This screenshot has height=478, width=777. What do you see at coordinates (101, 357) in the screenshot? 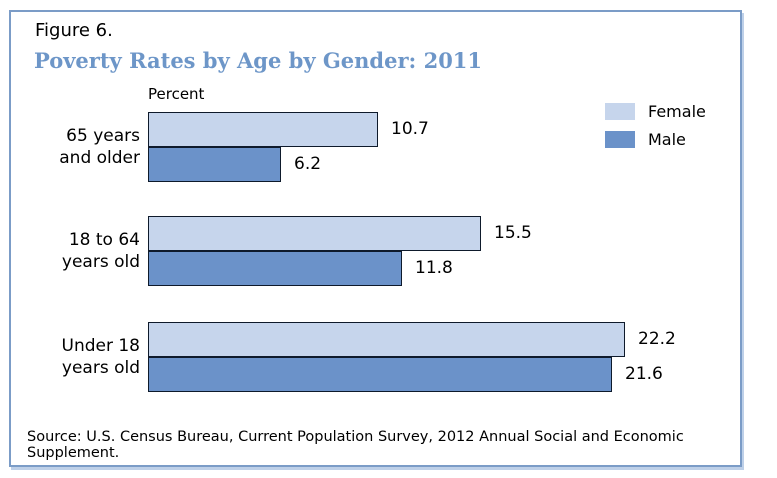
I see `category-label: Under 18 years old` at bounding box center [101, 357].